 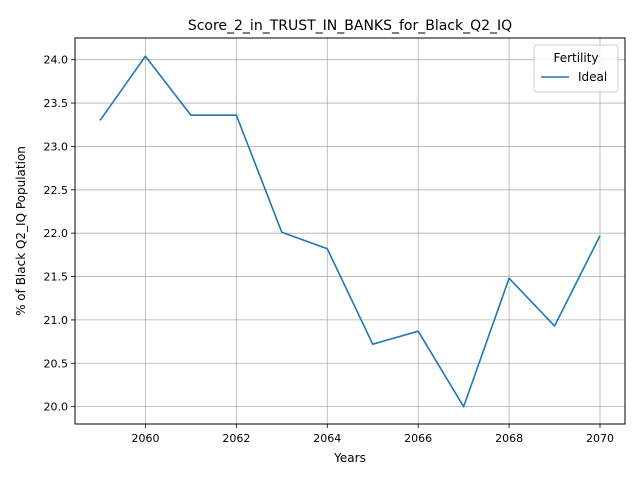 I want to click on legend: Fertility Ideal, so click(x=576, y=68).